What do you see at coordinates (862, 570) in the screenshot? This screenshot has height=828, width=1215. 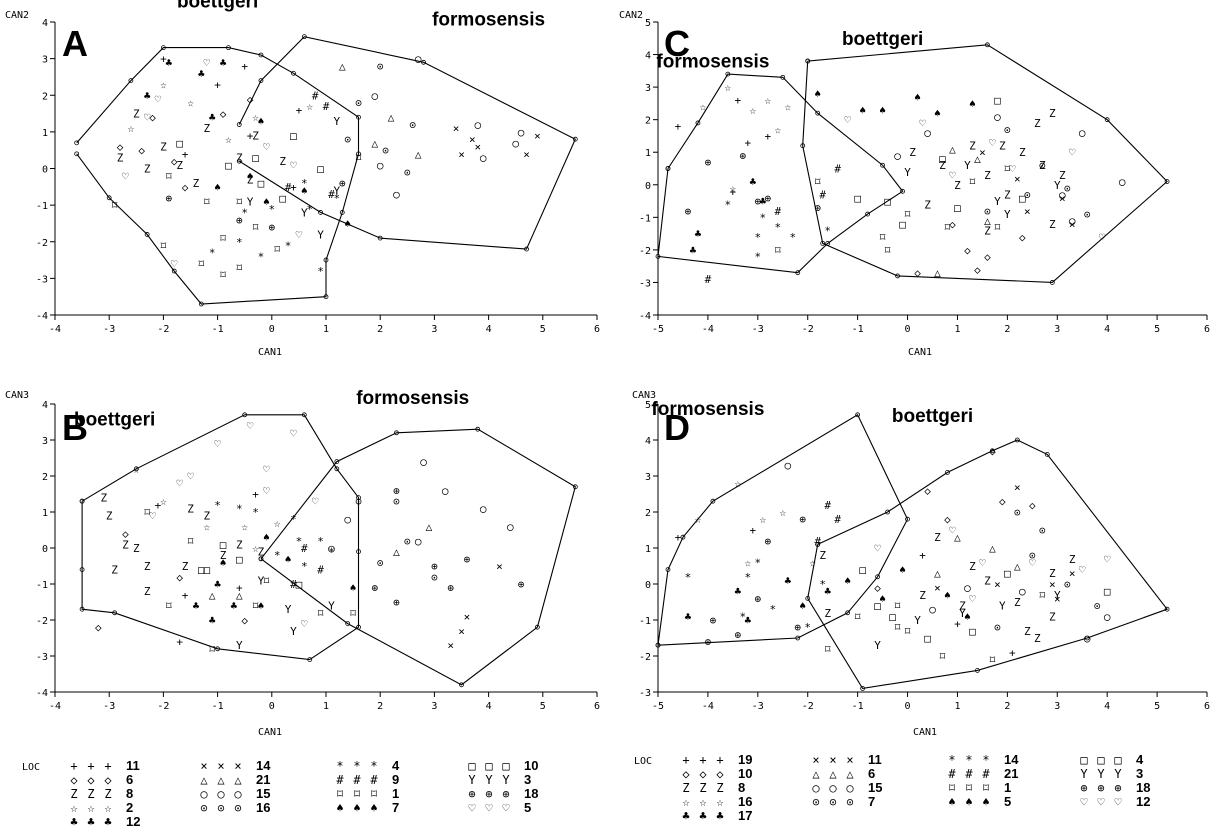 I see `data-point: □` at bounding box center [862, 570].